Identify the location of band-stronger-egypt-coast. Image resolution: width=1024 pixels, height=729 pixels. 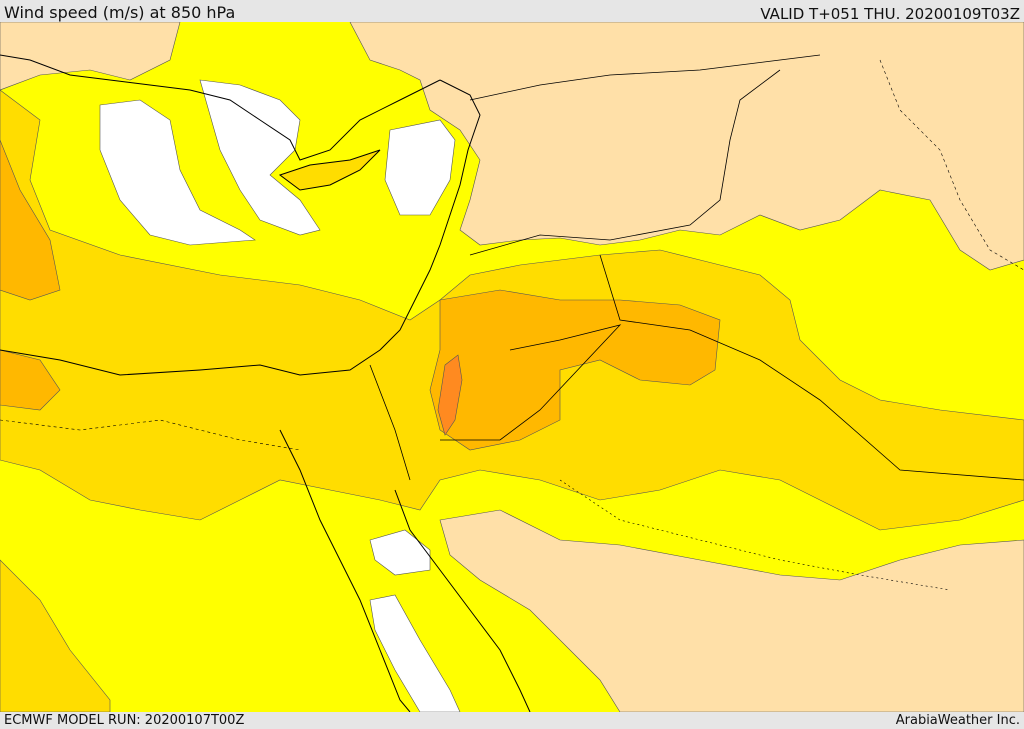
(30, 380).